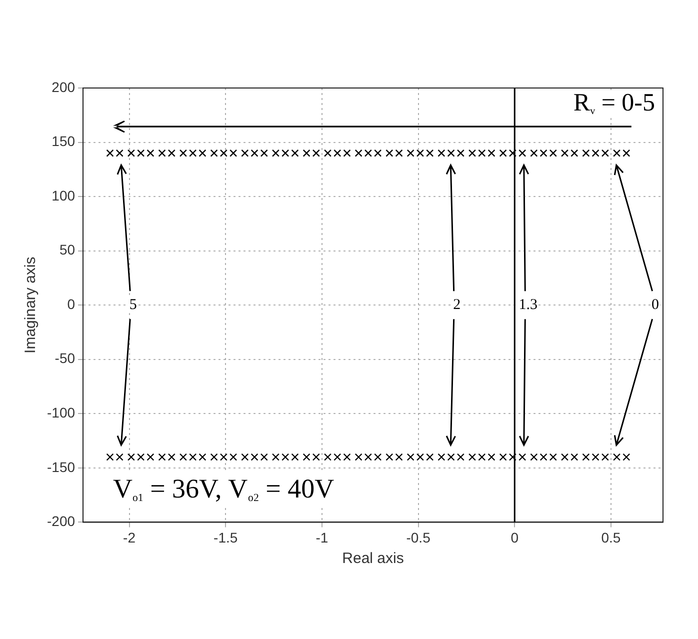 Image resolution: width=698 pixels, height=639 pixels. I want to click on y-tick-label: 50, so click(67, 250).